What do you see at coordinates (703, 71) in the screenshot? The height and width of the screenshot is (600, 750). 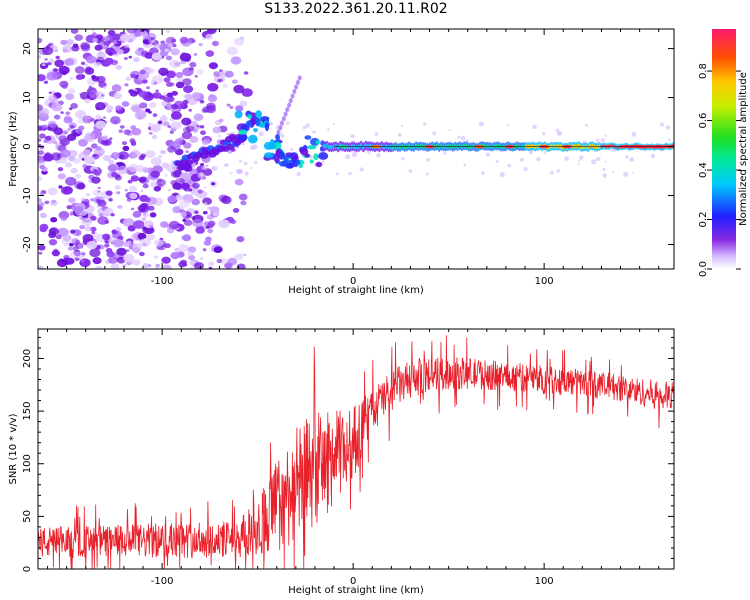 I see `colorbar-tick-label: 0.8` at bounding box center [703, 71].